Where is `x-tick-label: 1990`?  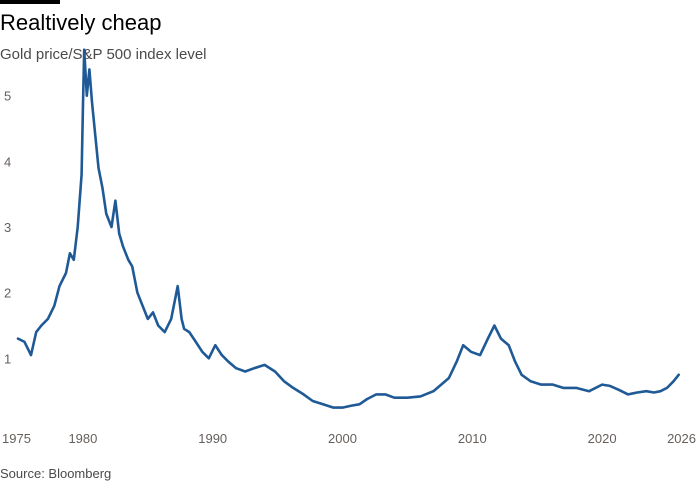
x-tick-label: 1990 is located at coordinates (212, 438).